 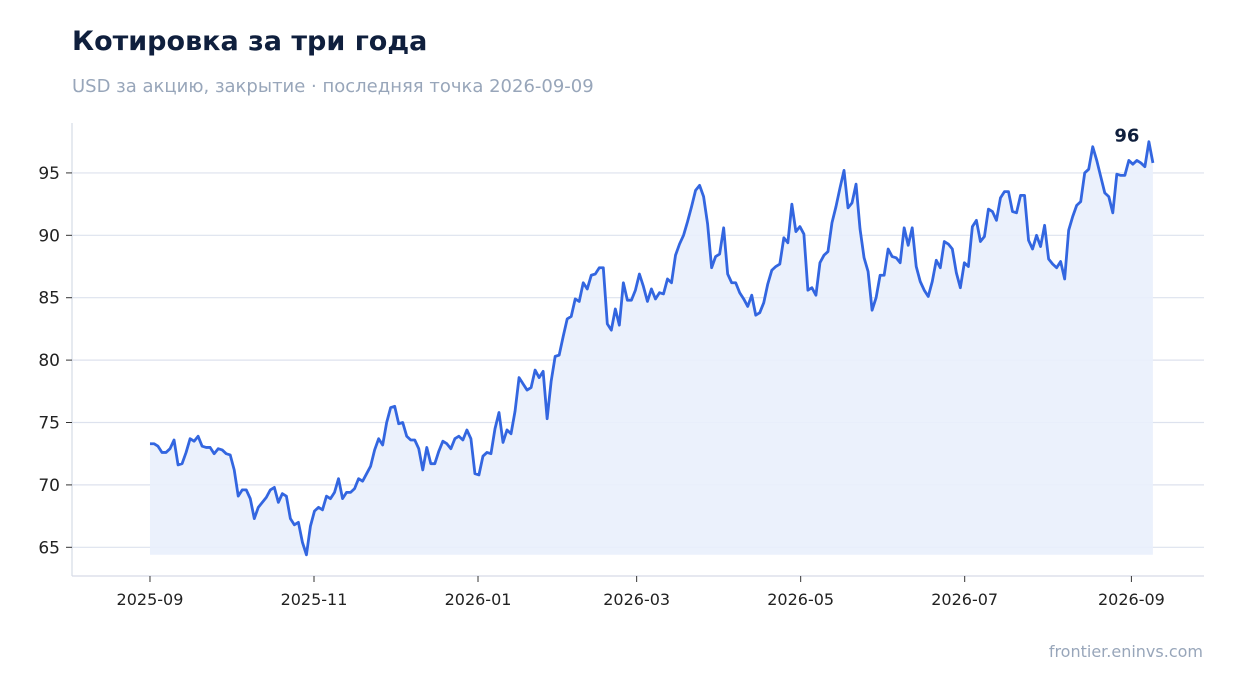 I want to click on y-tick-label: 80, so click(x=49, y=361).